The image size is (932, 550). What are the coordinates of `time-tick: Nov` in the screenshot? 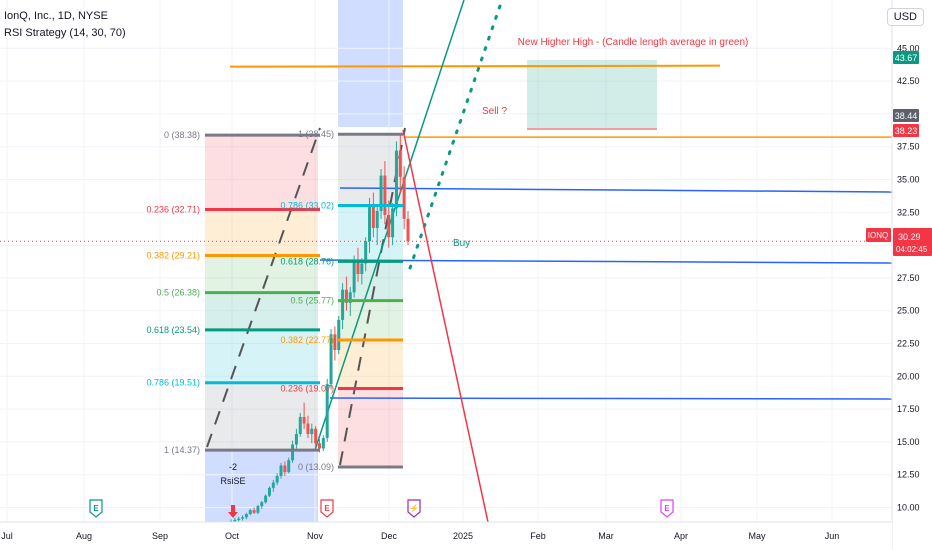 It's located at (315, 536).